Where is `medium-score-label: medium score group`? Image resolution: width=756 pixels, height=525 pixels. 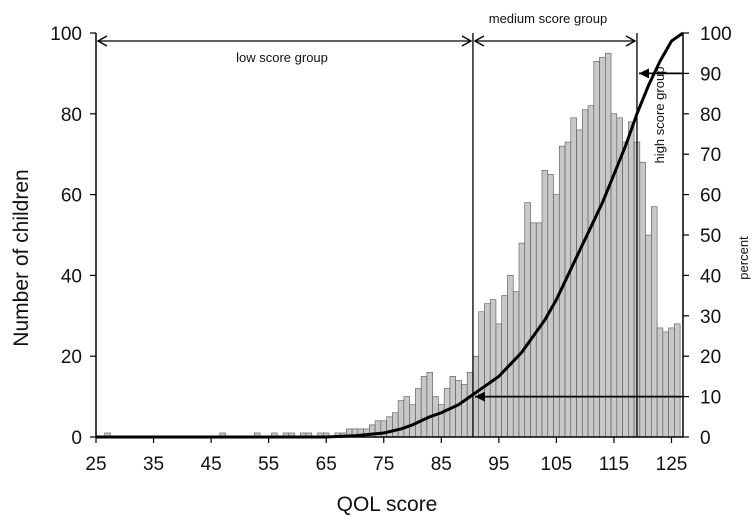
medium-score-label: medium score group is located at coordinates (548, 18).